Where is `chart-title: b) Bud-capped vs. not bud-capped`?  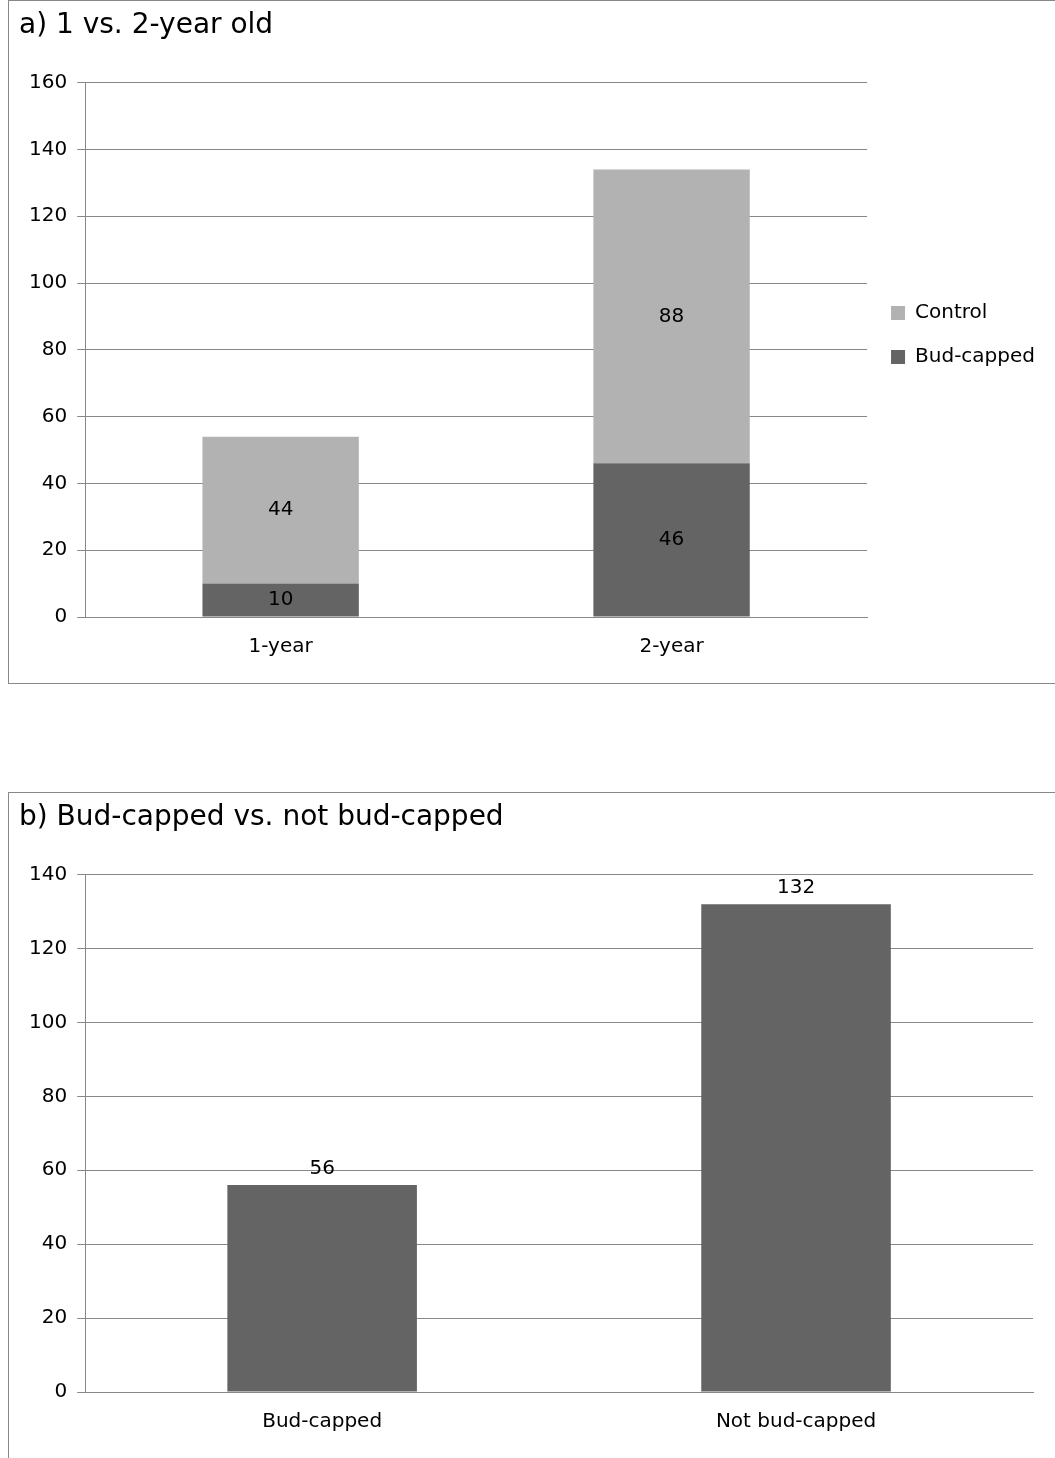 chart-title: b) Bud-capped vs. not bud-capped is located at coordinates (261, 816).